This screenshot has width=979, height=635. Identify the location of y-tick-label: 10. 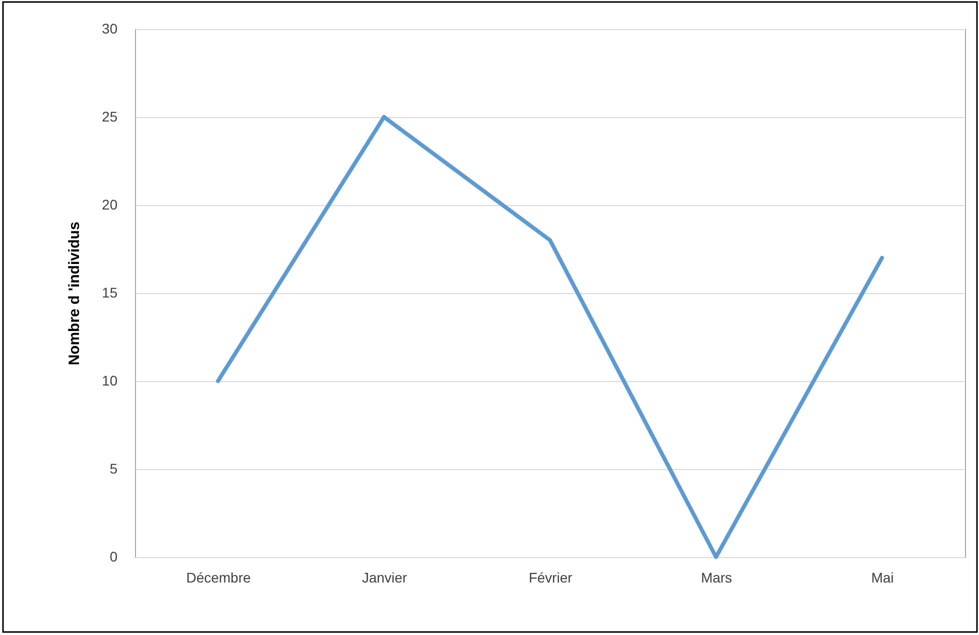
(110, 380).